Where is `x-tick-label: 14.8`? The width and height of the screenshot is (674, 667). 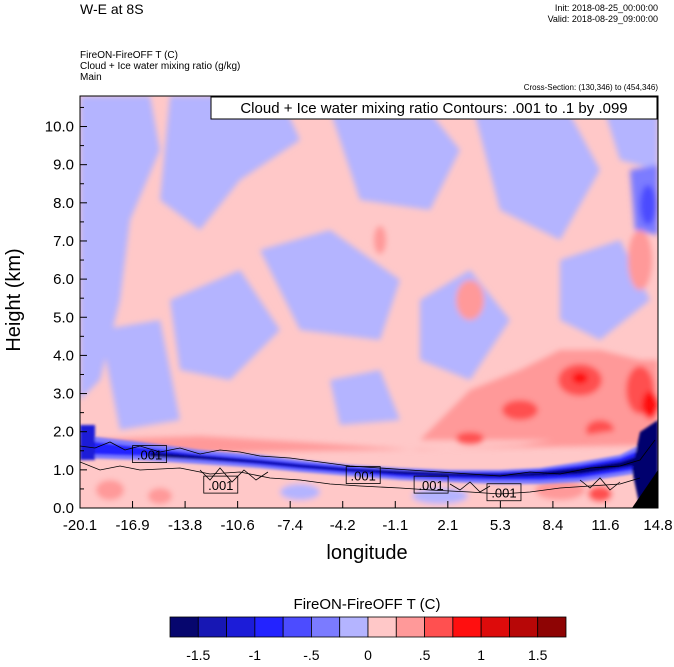
x-tick-label: 14.8 is located at coordinates (657, 525).